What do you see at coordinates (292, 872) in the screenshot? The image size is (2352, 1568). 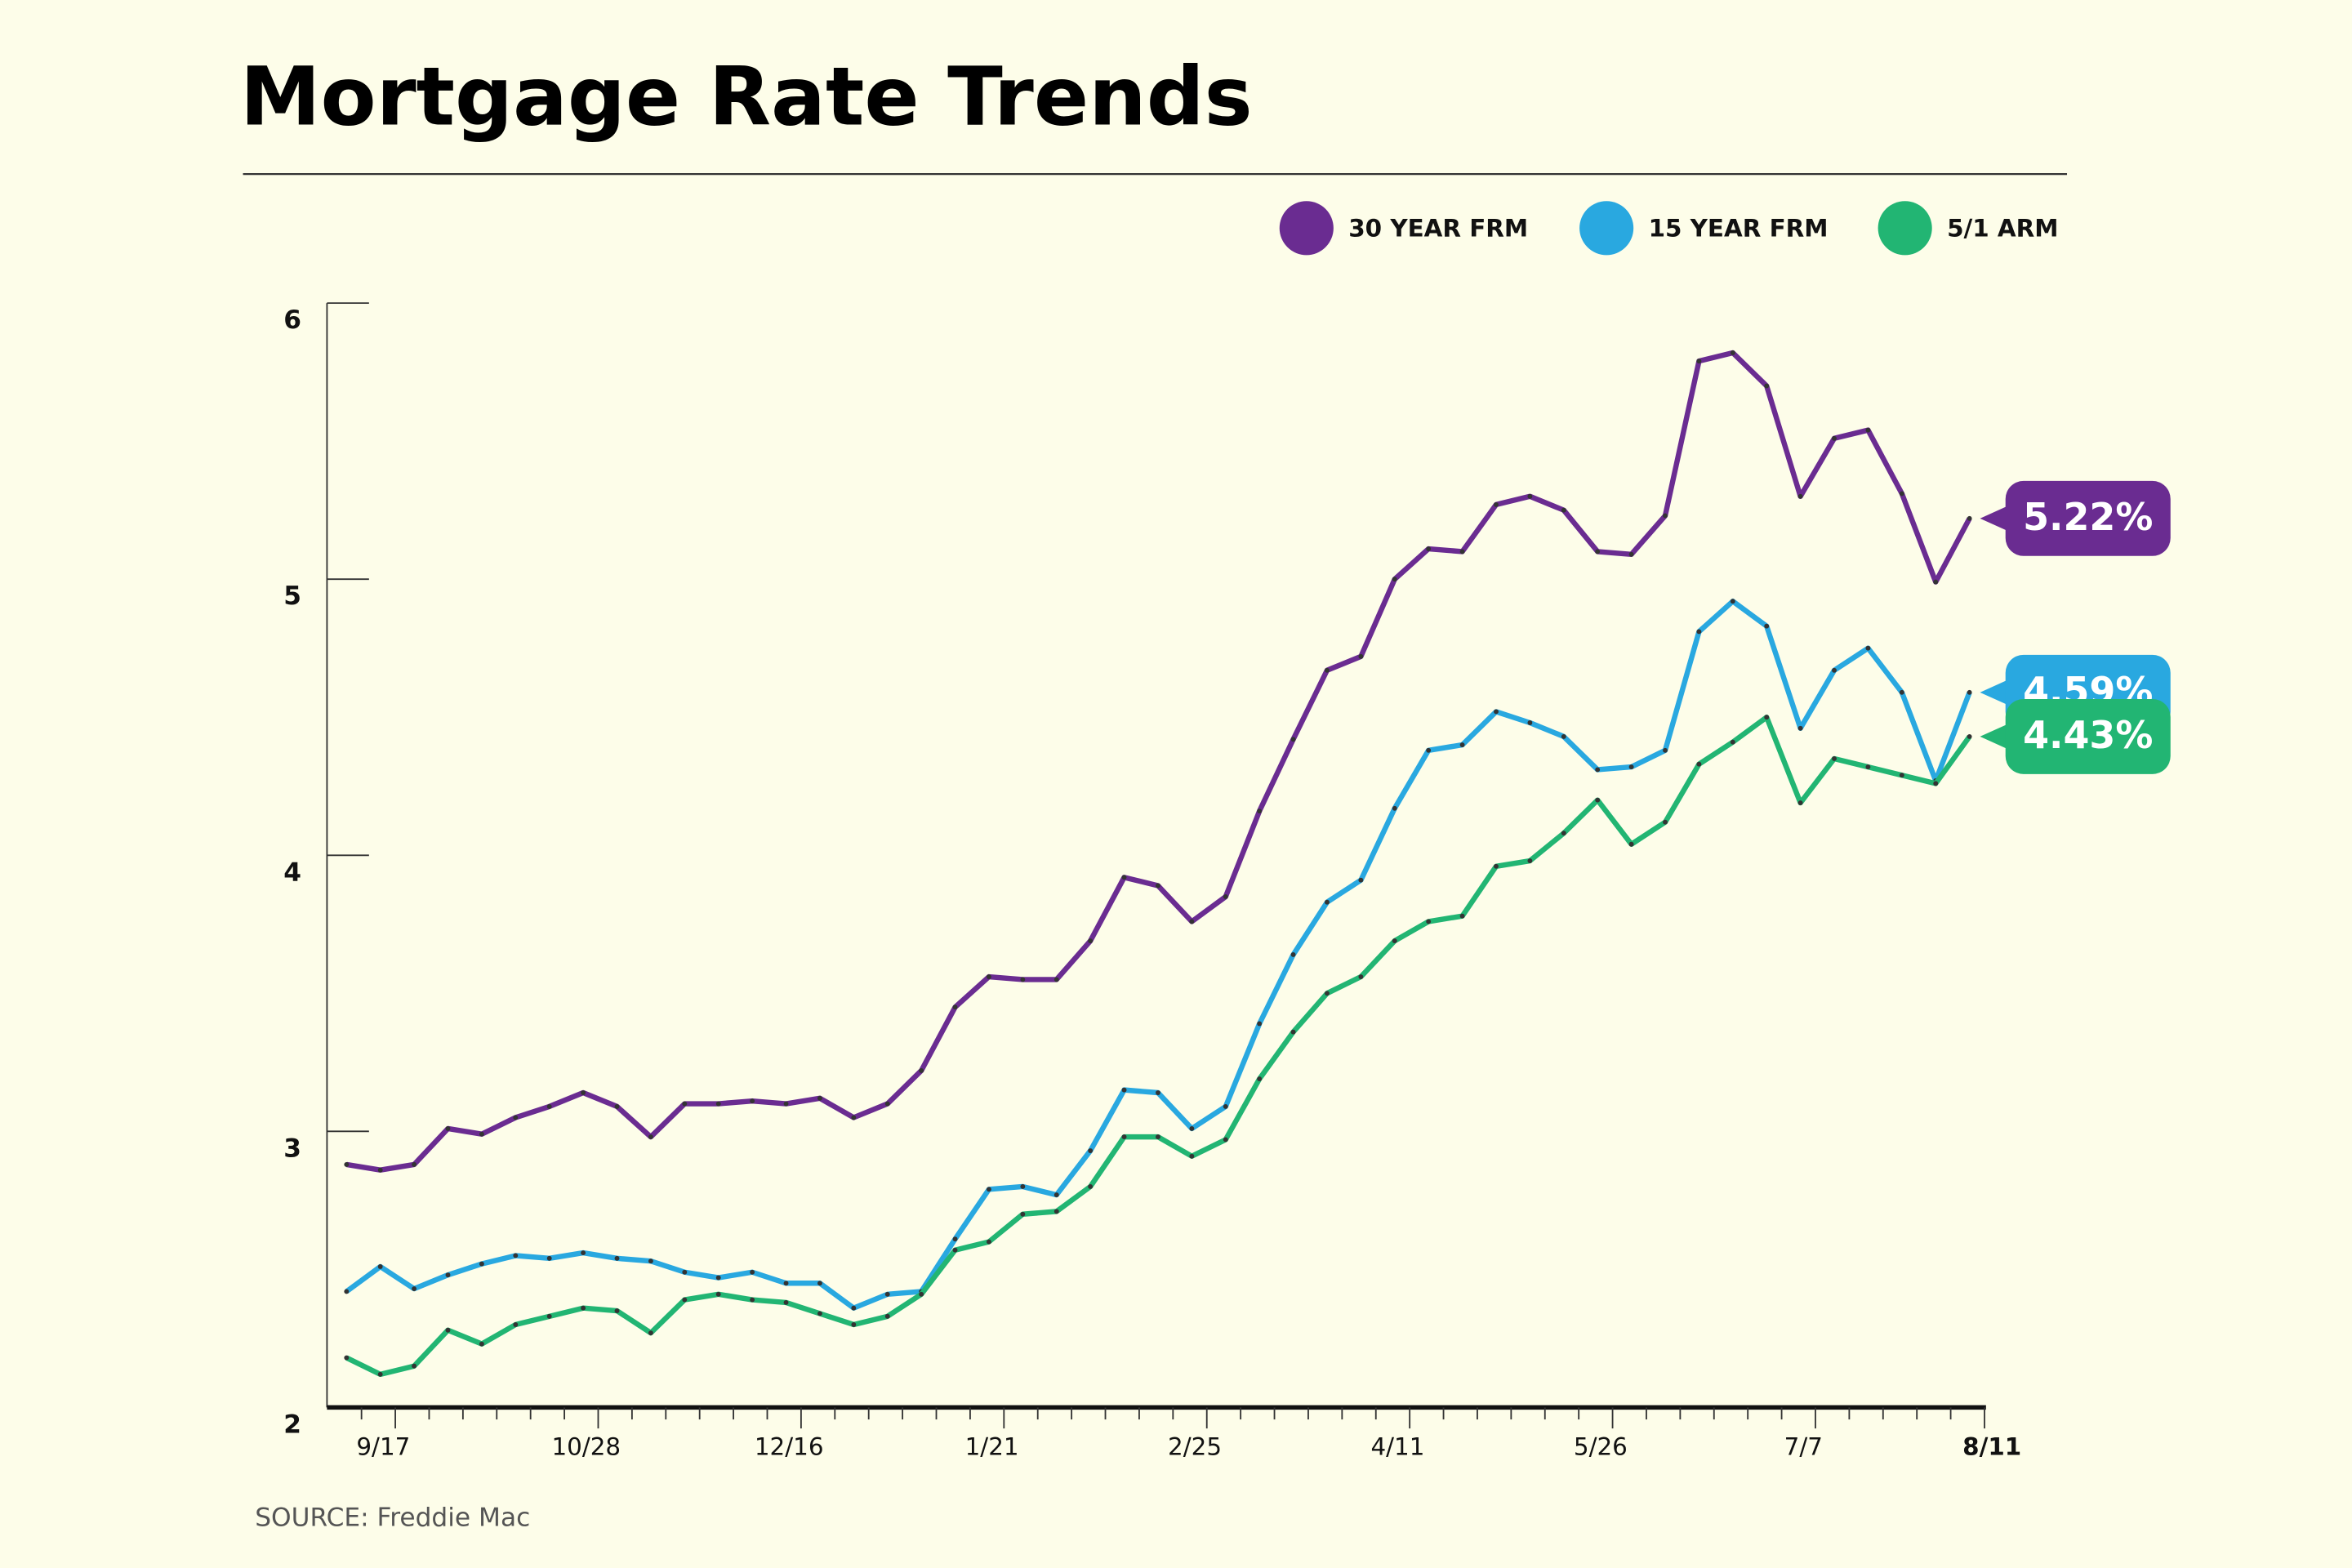 I see `y-tick-label: 4` at bounding box center [292, 872].